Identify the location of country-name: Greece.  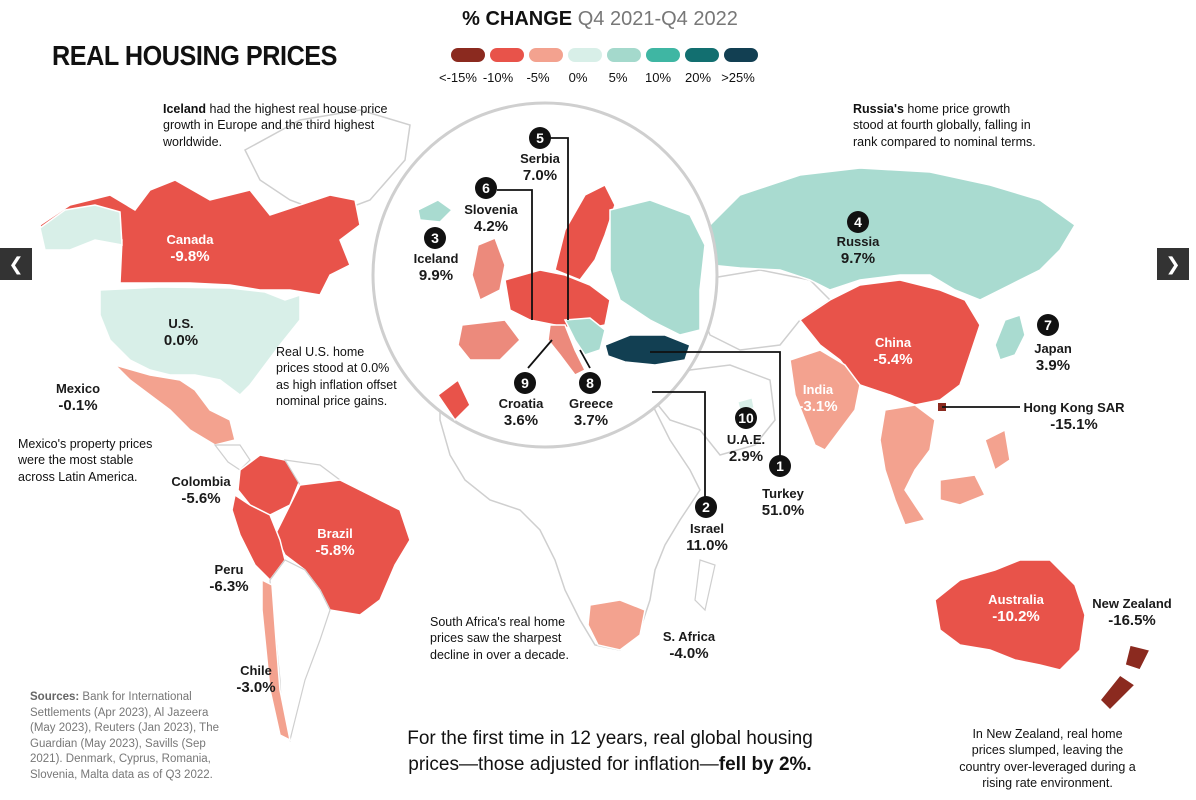
(591, 403).